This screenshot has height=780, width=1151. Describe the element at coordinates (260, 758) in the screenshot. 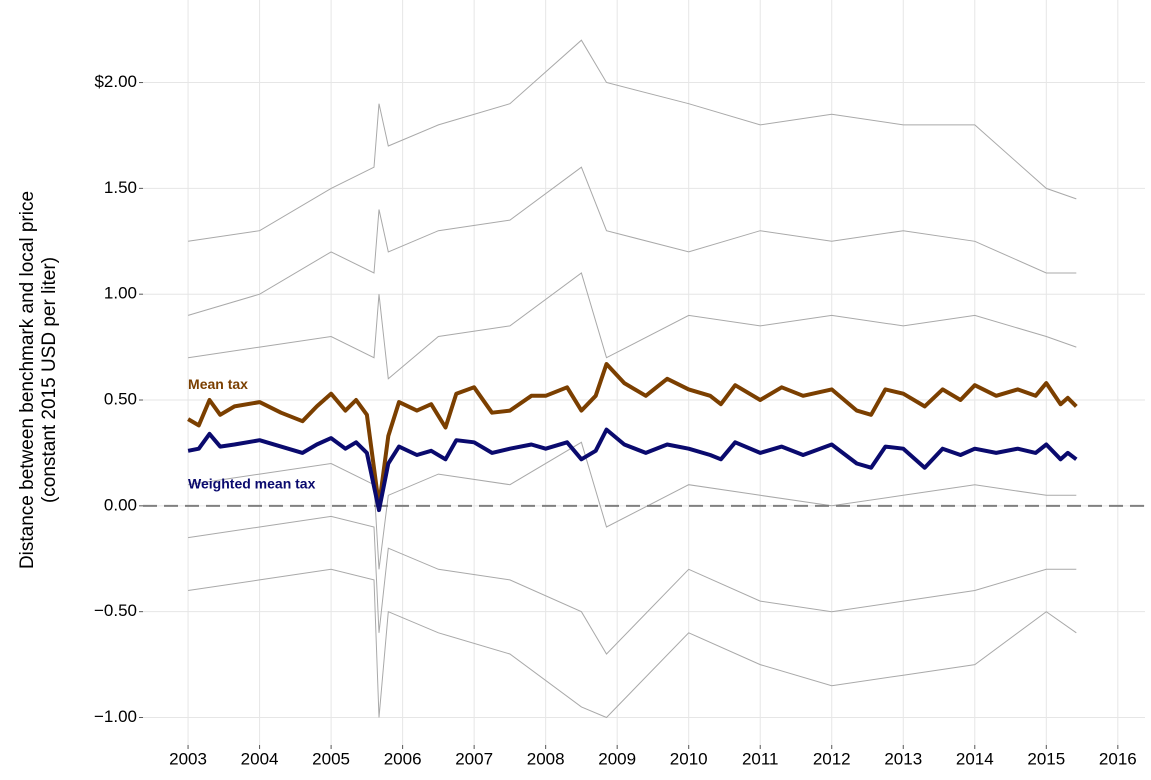

I see `x-tick-label: 2004` at that location.